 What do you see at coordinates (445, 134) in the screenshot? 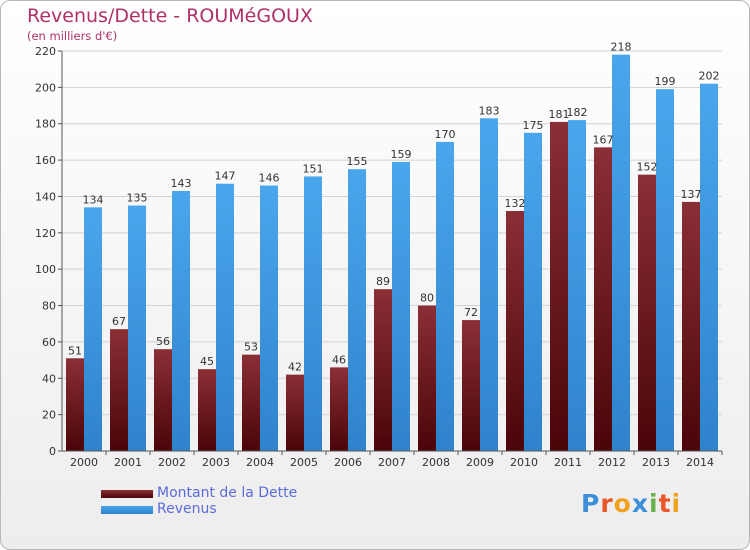
I see `data-label-revenus: 170` at bounding box center [445, 134].